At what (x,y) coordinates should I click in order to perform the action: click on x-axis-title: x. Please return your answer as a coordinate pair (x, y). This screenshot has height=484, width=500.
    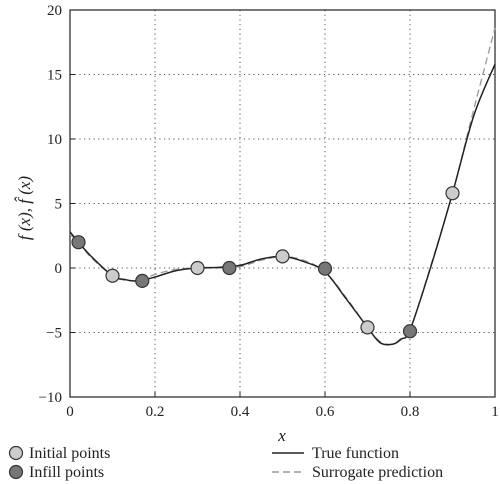
    Looking at the image, I should click on (281, 435).